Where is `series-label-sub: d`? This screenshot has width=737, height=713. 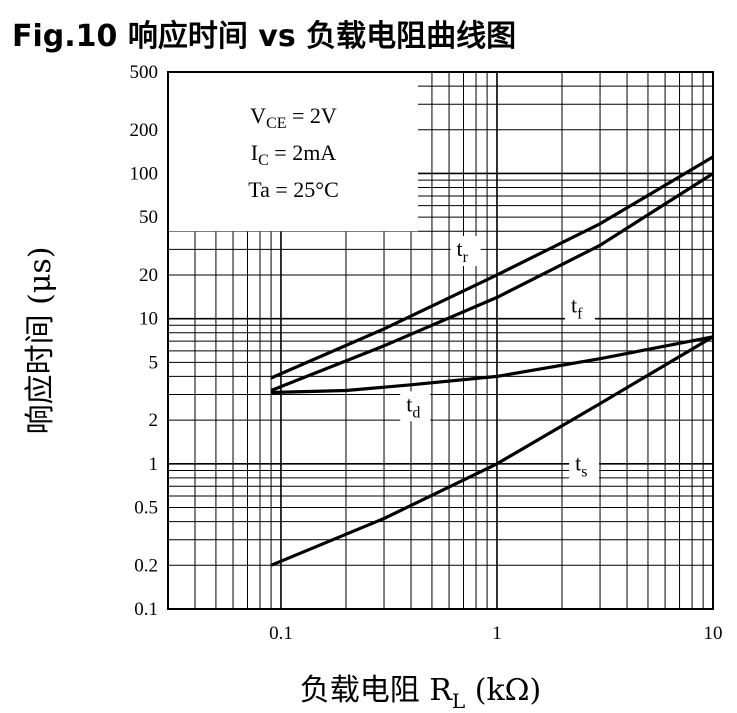
series-label-sub: d is located at coordinates (416, 412).